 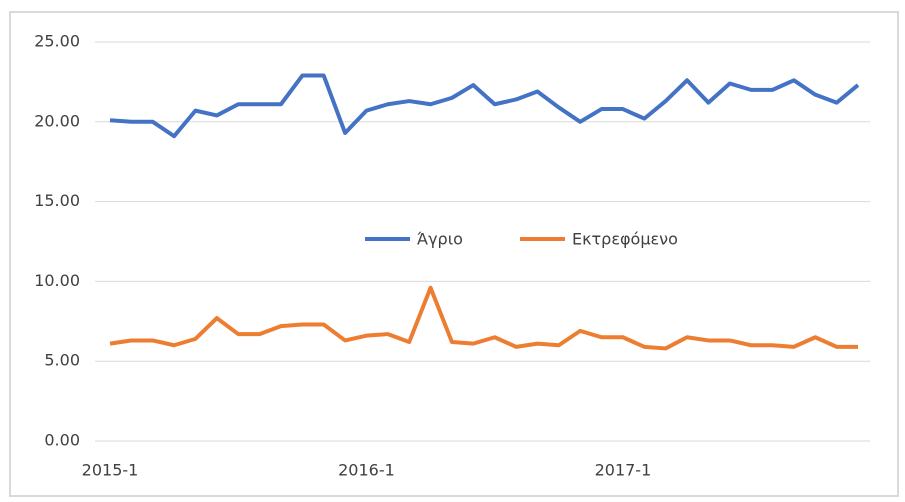 I want to click on y-tick-label: 10.00, so click(x=57, y=280).